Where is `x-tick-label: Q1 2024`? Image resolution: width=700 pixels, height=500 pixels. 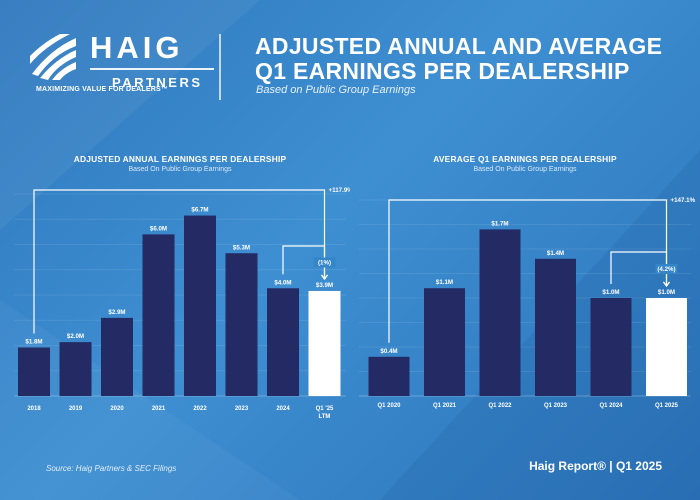
x-tick-label: Q1 2024 is located at coordinates (611, 406).